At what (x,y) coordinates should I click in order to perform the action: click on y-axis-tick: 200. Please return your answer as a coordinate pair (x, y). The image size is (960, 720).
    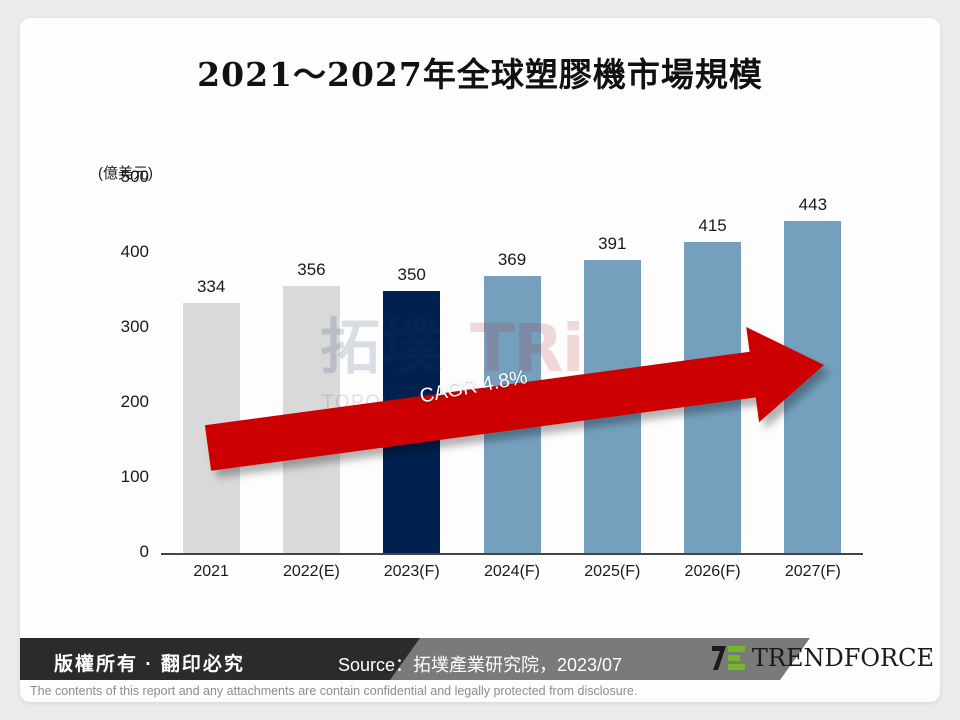
    Looking at the image, I should click on (134, 401).